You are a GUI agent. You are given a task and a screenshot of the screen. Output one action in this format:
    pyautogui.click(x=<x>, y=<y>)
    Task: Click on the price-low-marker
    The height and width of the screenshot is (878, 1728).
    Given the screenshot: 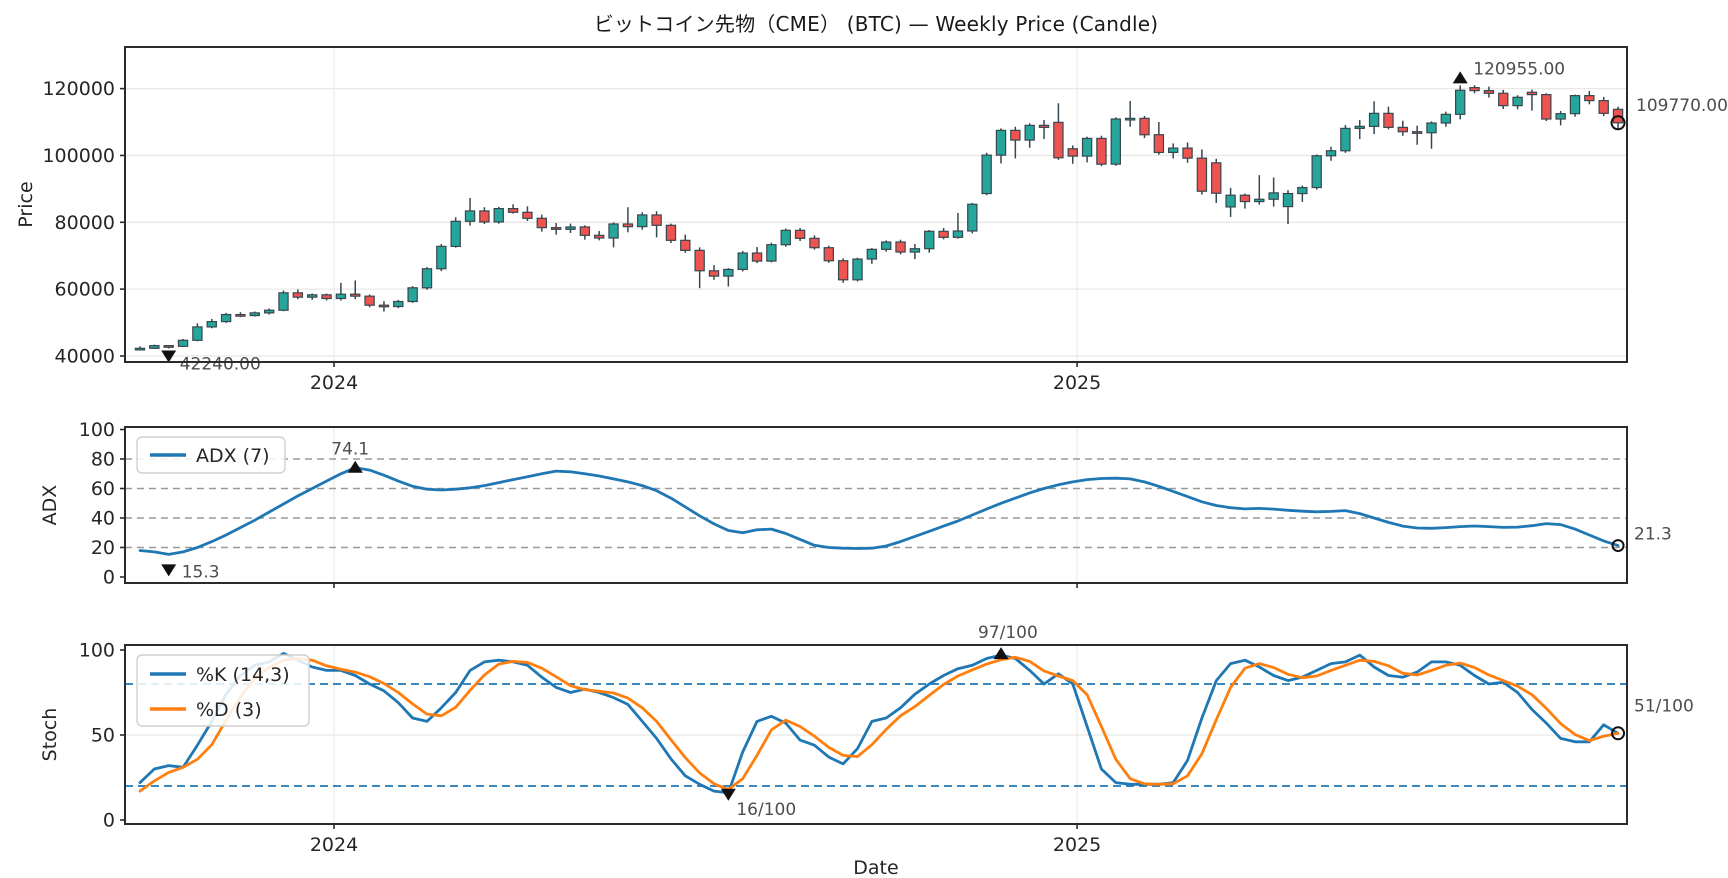 What is the action you would take?
    pyautogui.click(x=169, y=356)
    